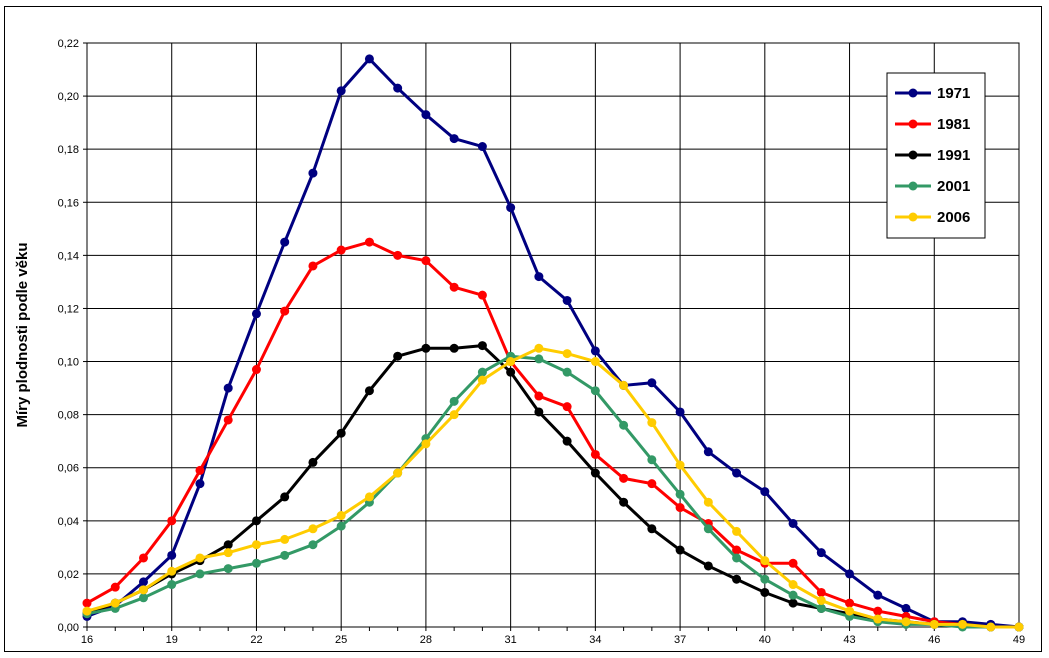  Describe the element at coordinates (553, 640) in the screenshot. I see `x-tick-labels: 16 19 22 25 28 31 34 37 40 43 46 49` at that location.